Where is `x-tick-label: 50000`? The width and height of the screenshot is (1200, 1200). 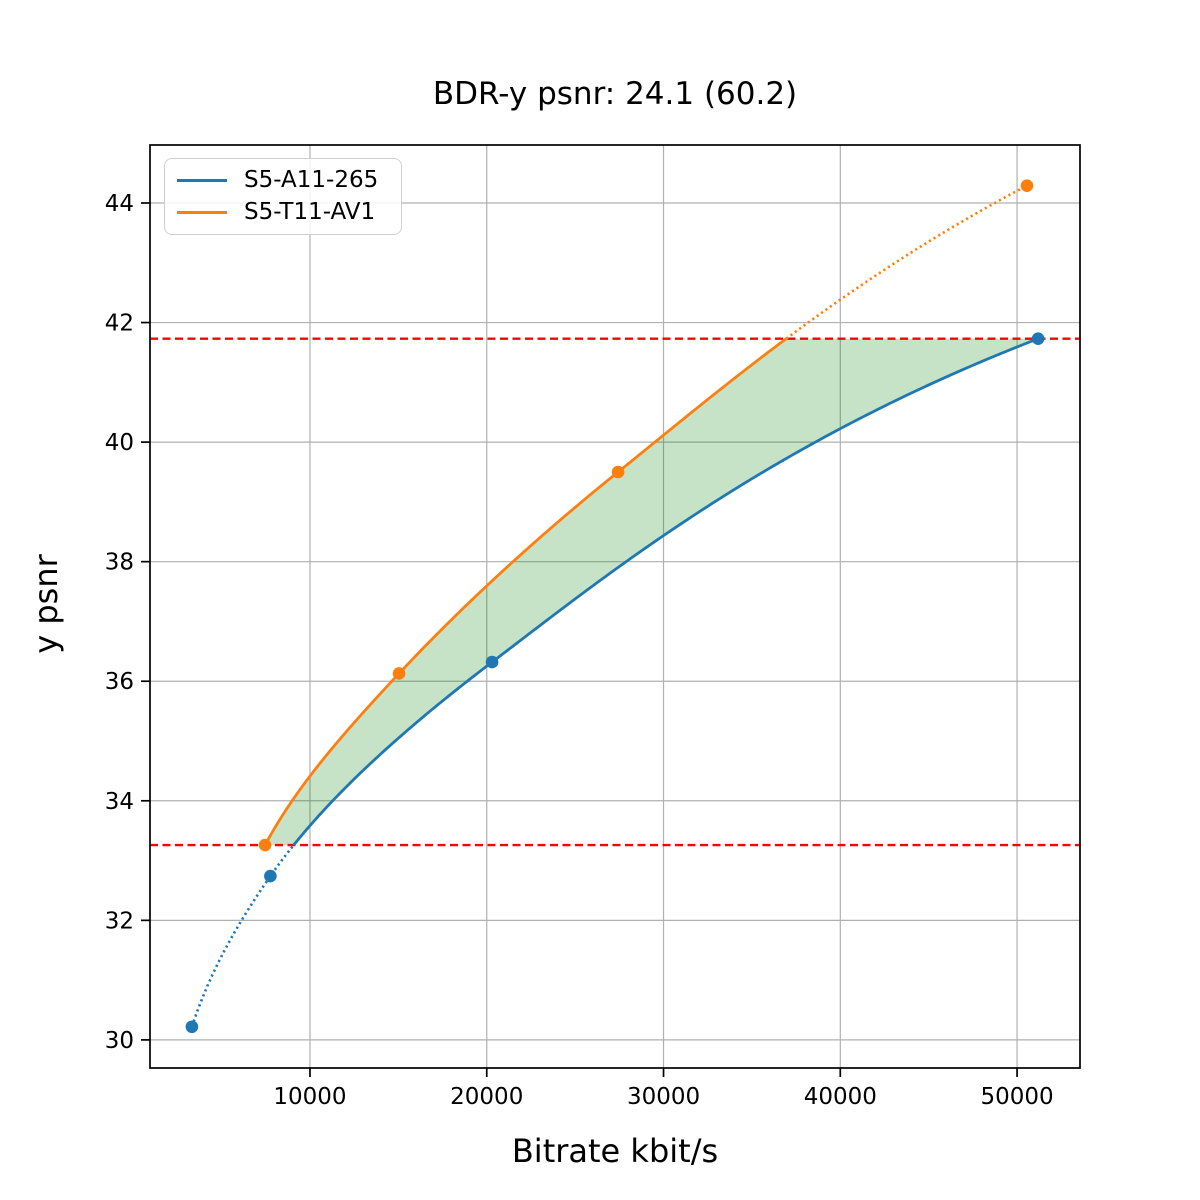 x-tick-label: 50000 is located at coordinates (1016, 1097).